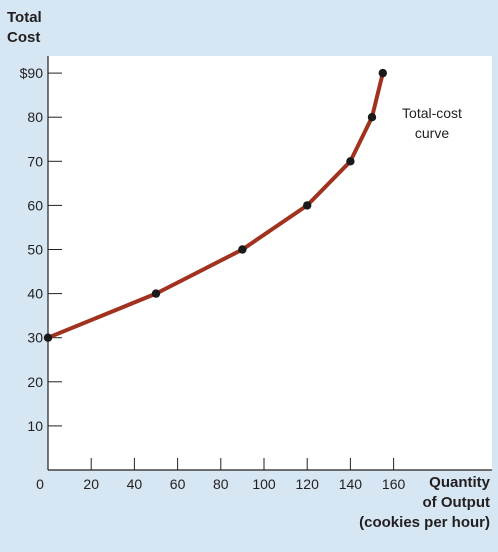 This screenshot has height=552, width=498. I want to click on y-tick-label: 70, so click(35, 161).